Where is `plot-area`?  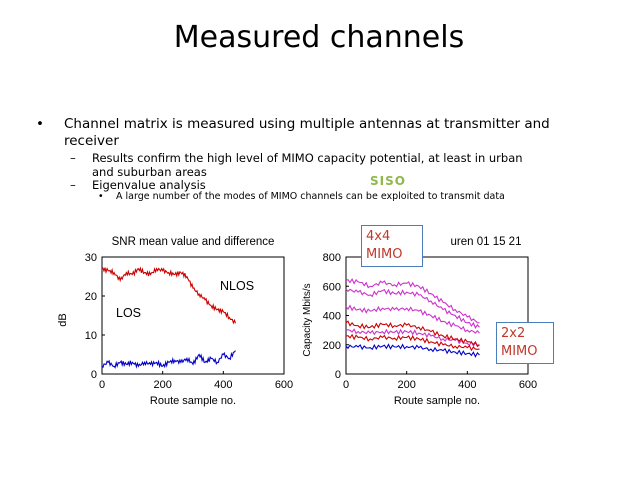 plot-area is located at coordinates (193, 315).